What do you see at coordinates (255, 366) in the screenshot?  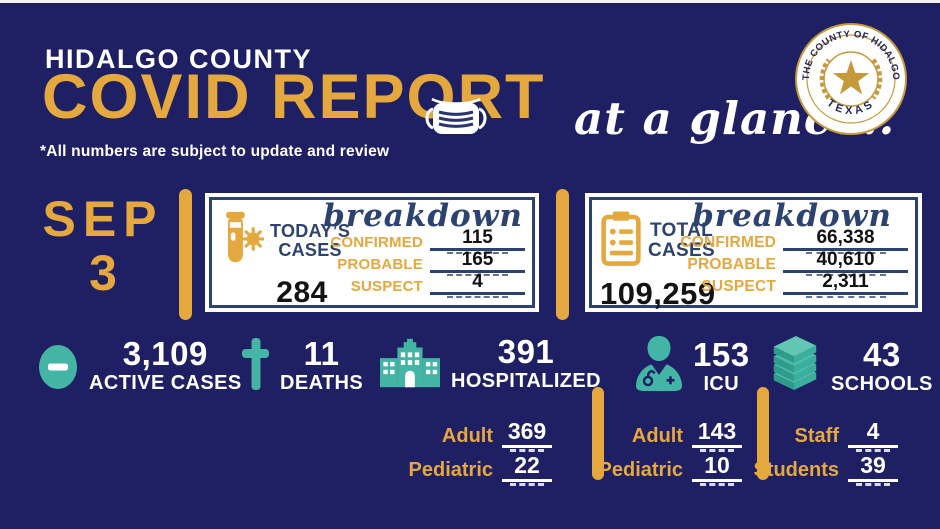 I see `cross-icon` at bounding box center [255, 366].